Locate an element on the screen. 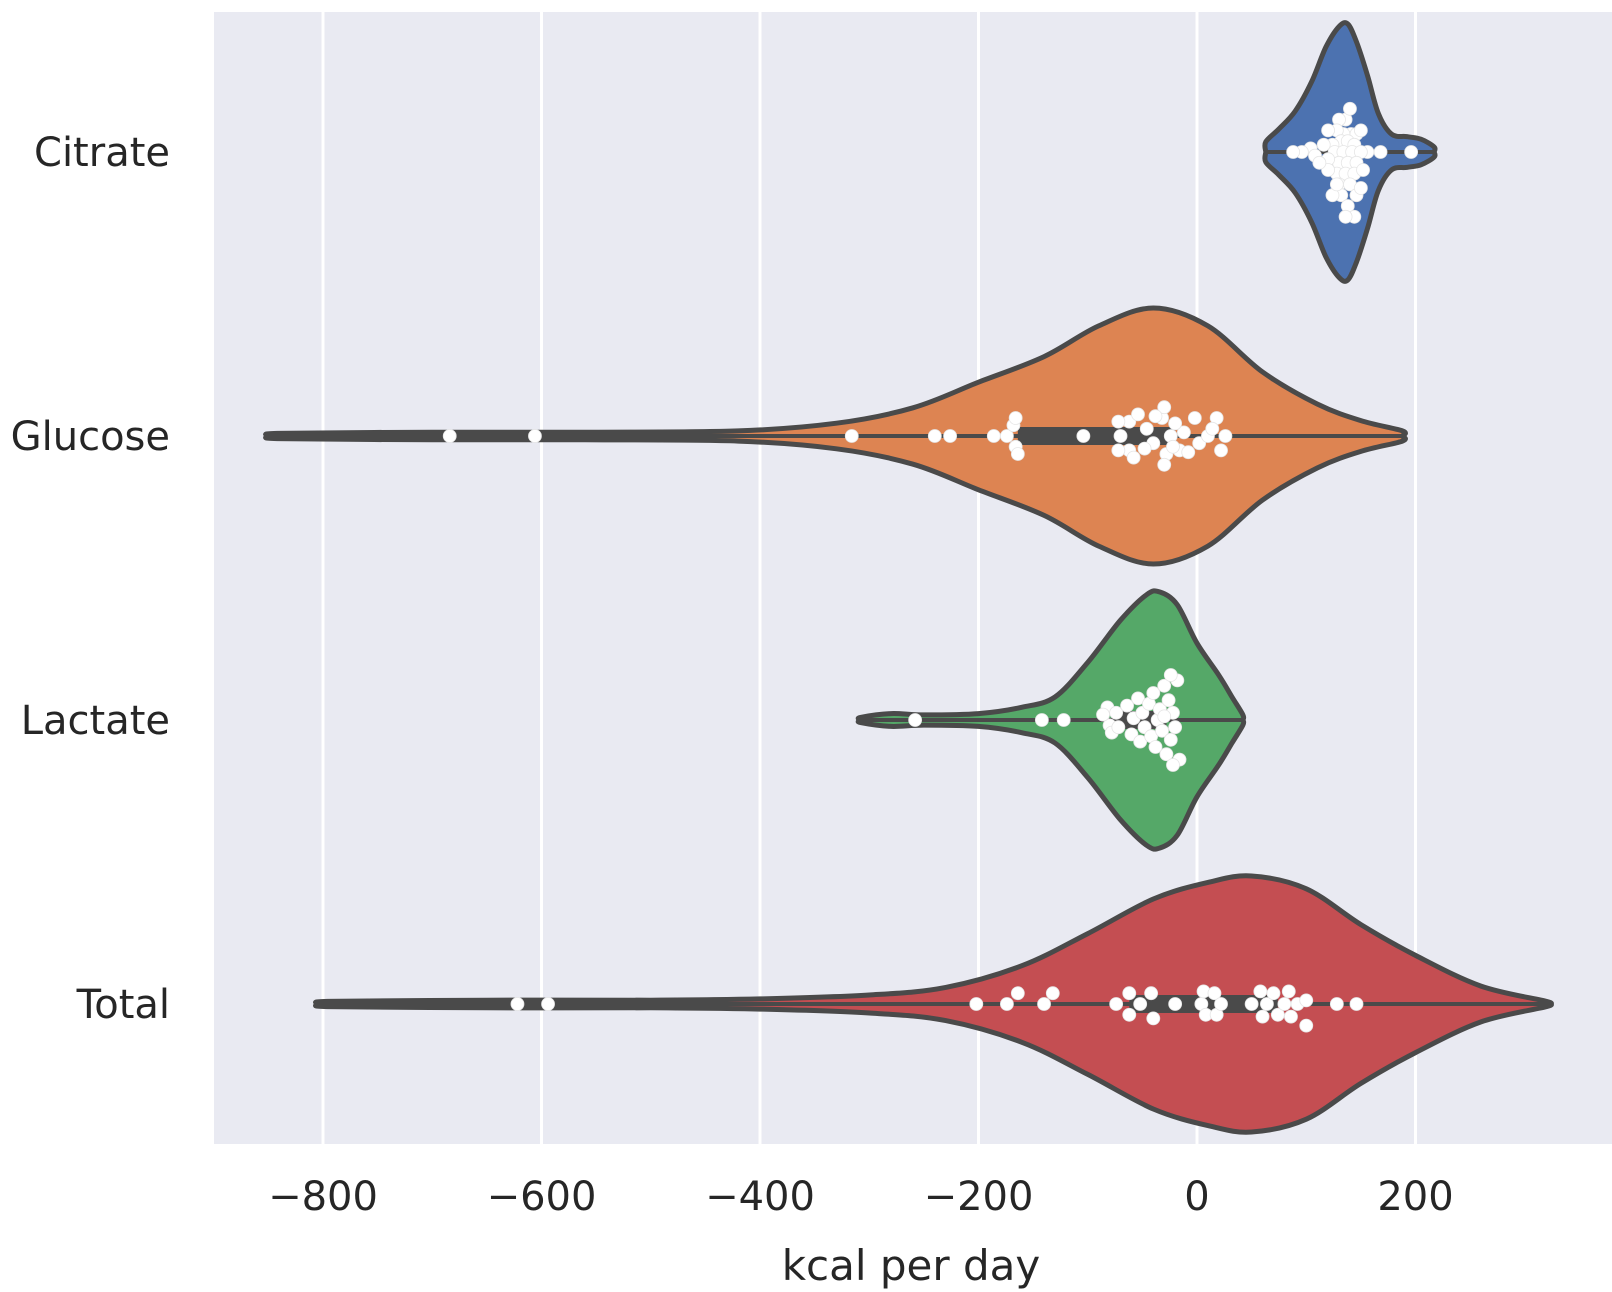 The width and height of the screenshot is (1612, 1292). category-label: Total is located at coordinates (123, 1005).